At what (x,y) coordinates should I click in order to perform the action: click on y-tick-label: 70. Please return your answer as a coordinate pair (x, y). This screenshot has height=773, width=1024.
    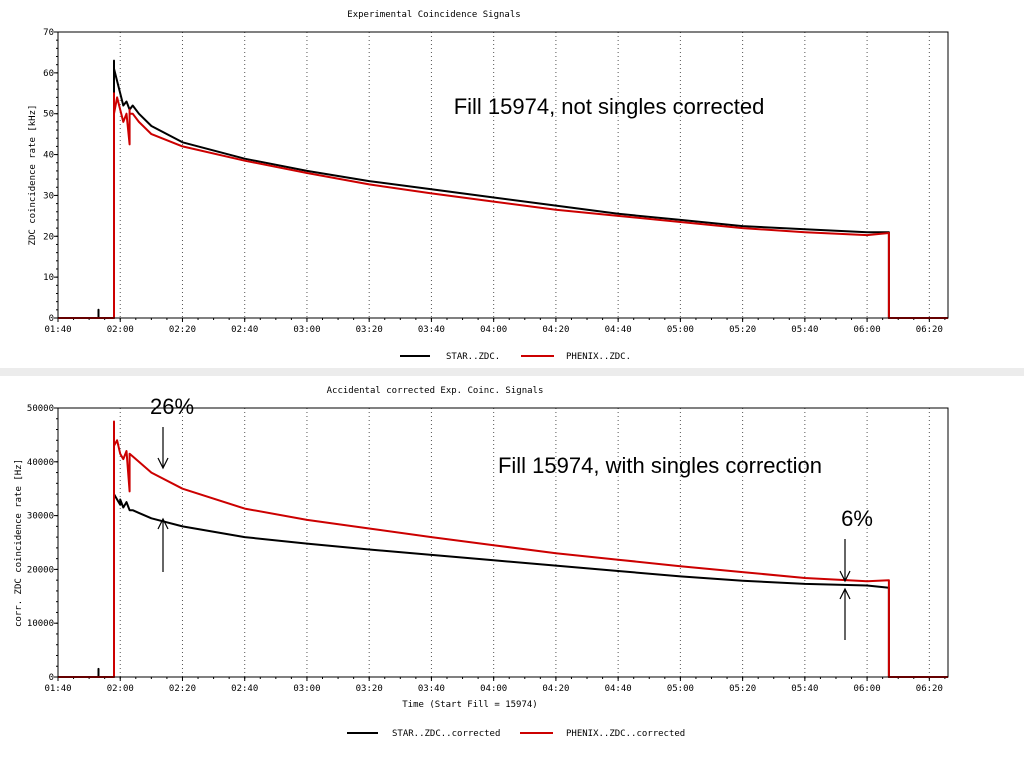
    Looking at the image, I should click on (48, 33).